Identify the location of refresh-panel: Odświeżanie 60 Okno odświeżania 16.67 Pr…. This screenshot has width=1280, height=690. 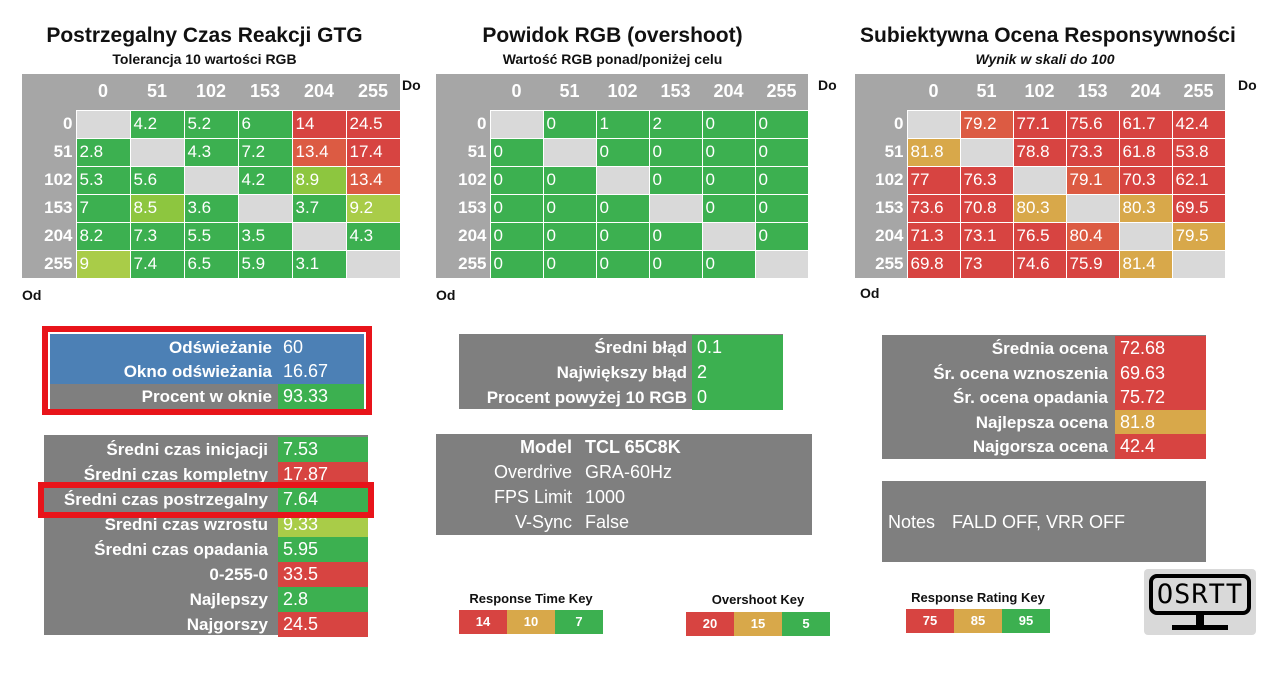
(207, 371).